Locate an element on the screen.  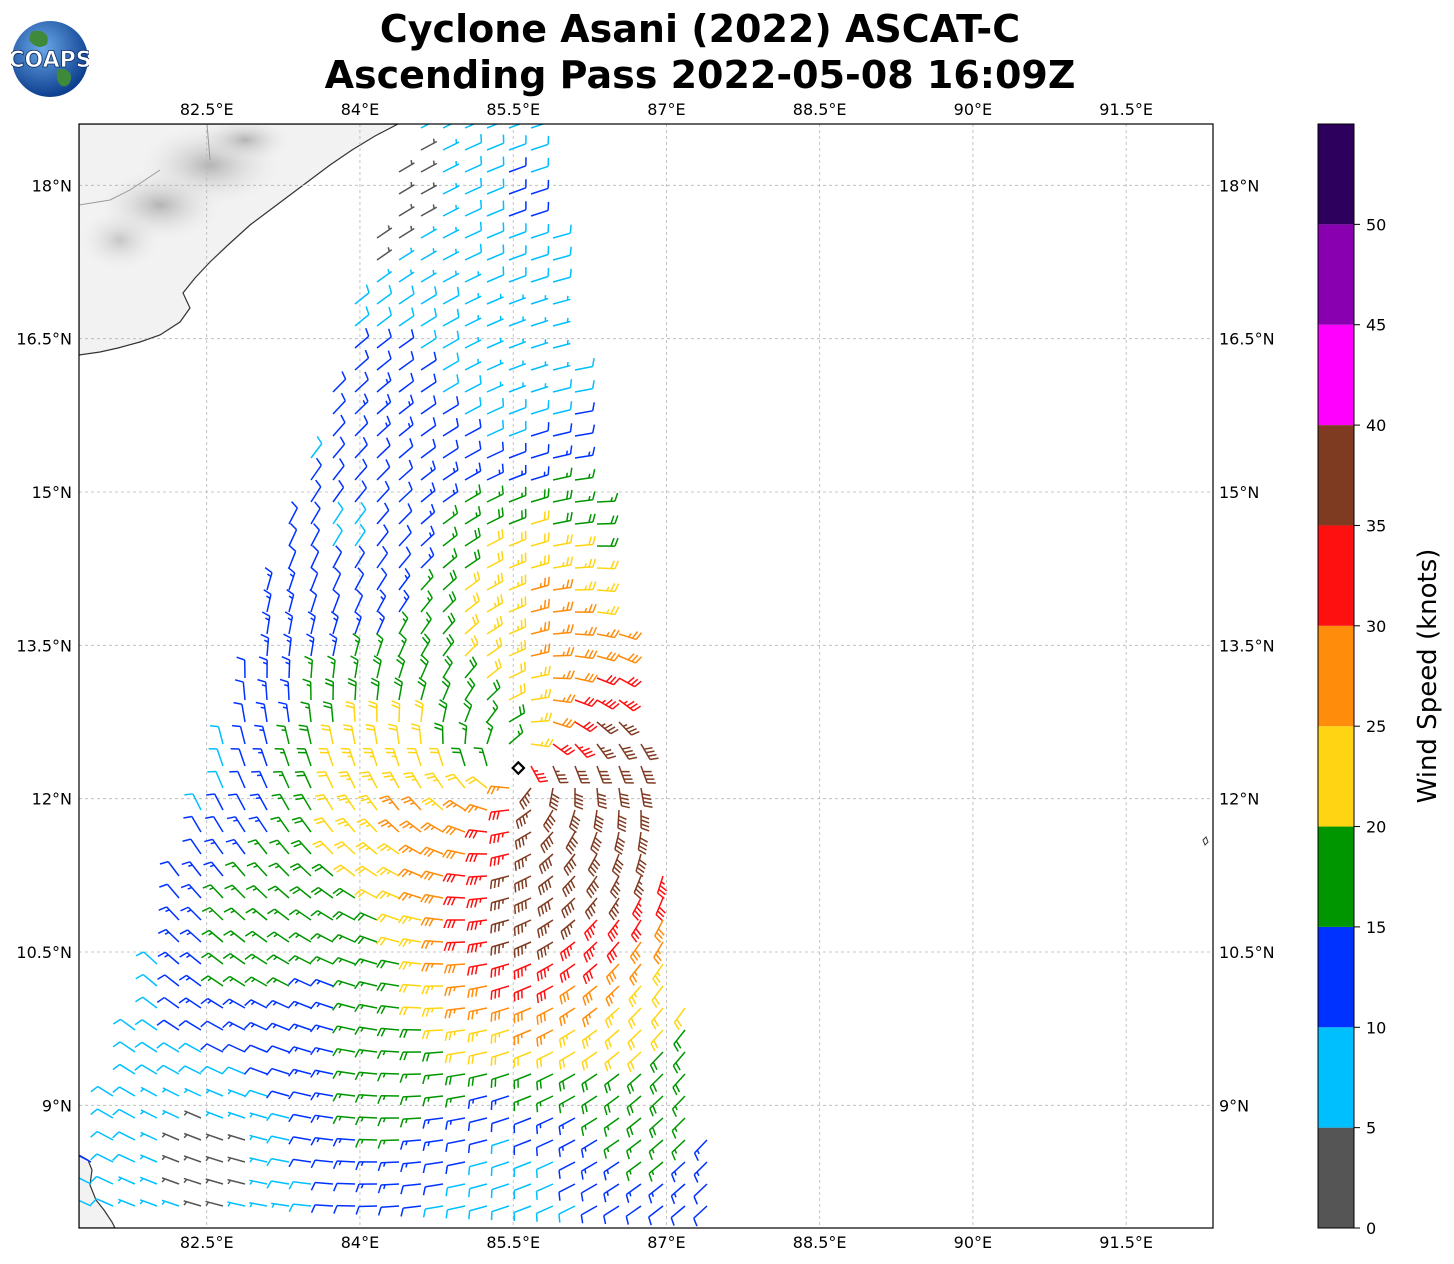
lat-tick-left: 10.5°N is located at coordinates (44, 952).